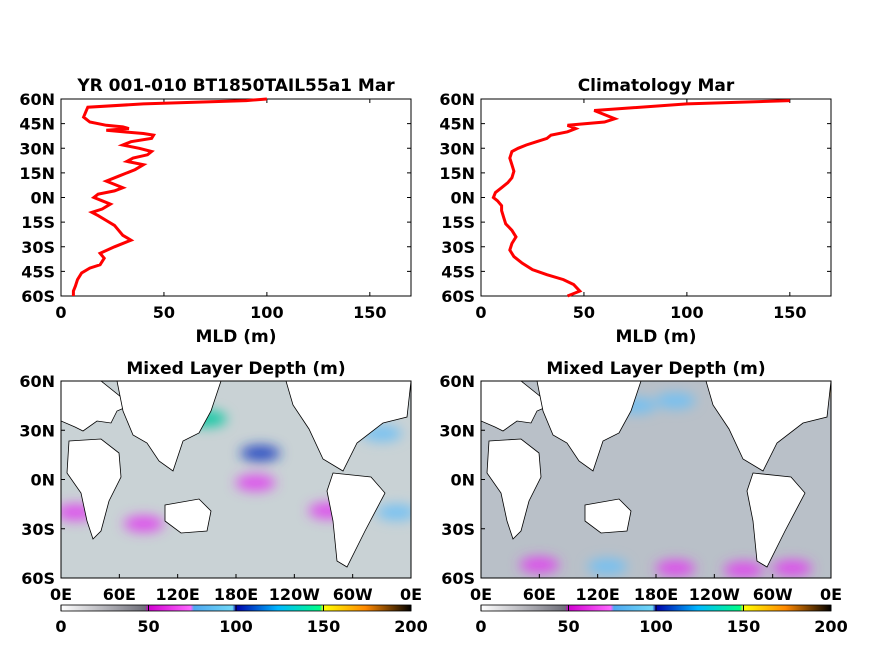 The height and width of the screenshot is (656, 875). I want to click on panel2-xlabel: MLD (m), so click(655, 337).